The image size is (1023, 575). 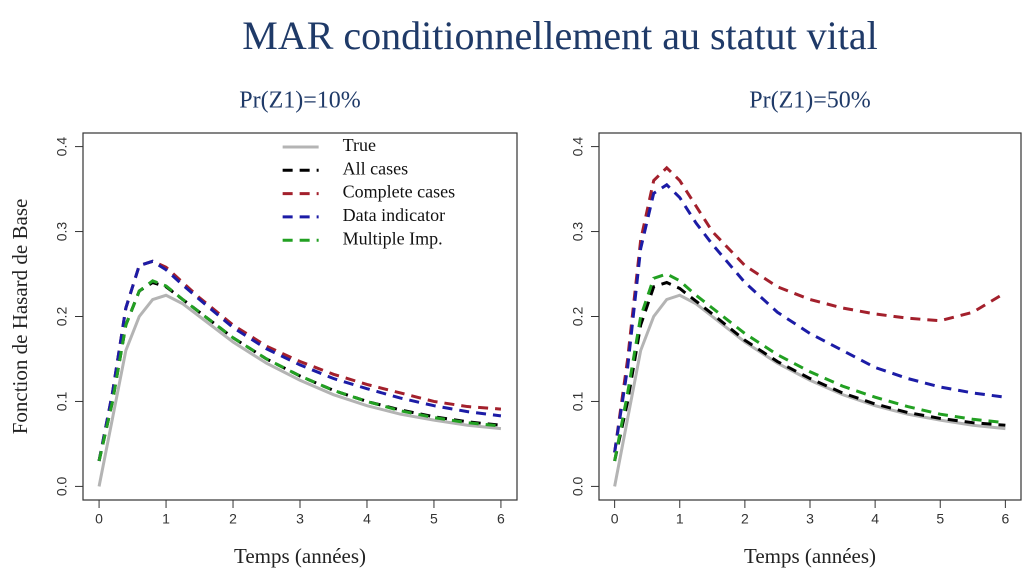 I want to click on panel-title: Pr(Z1)=10%, so click(x=300, y=101).